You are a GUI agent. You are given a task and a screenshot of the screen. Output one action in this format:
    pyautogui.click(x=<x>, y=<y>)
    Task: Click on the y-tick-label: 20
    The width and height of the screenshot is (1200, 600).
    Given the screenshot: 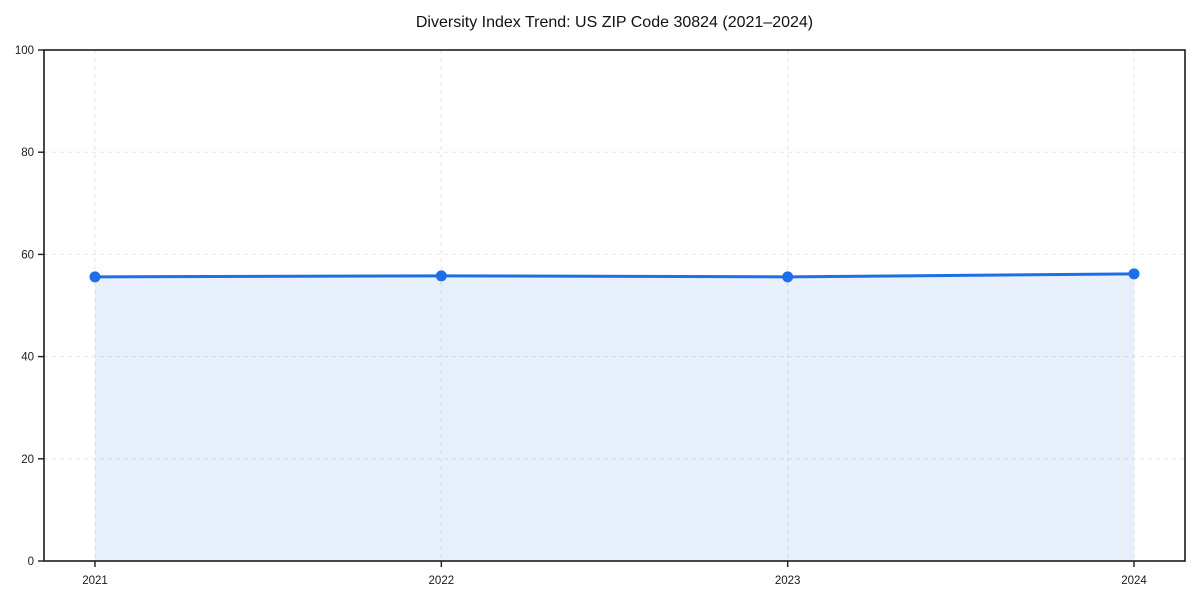 What is the action you would take?
    pyautogui.click(x=27, y=460)
    